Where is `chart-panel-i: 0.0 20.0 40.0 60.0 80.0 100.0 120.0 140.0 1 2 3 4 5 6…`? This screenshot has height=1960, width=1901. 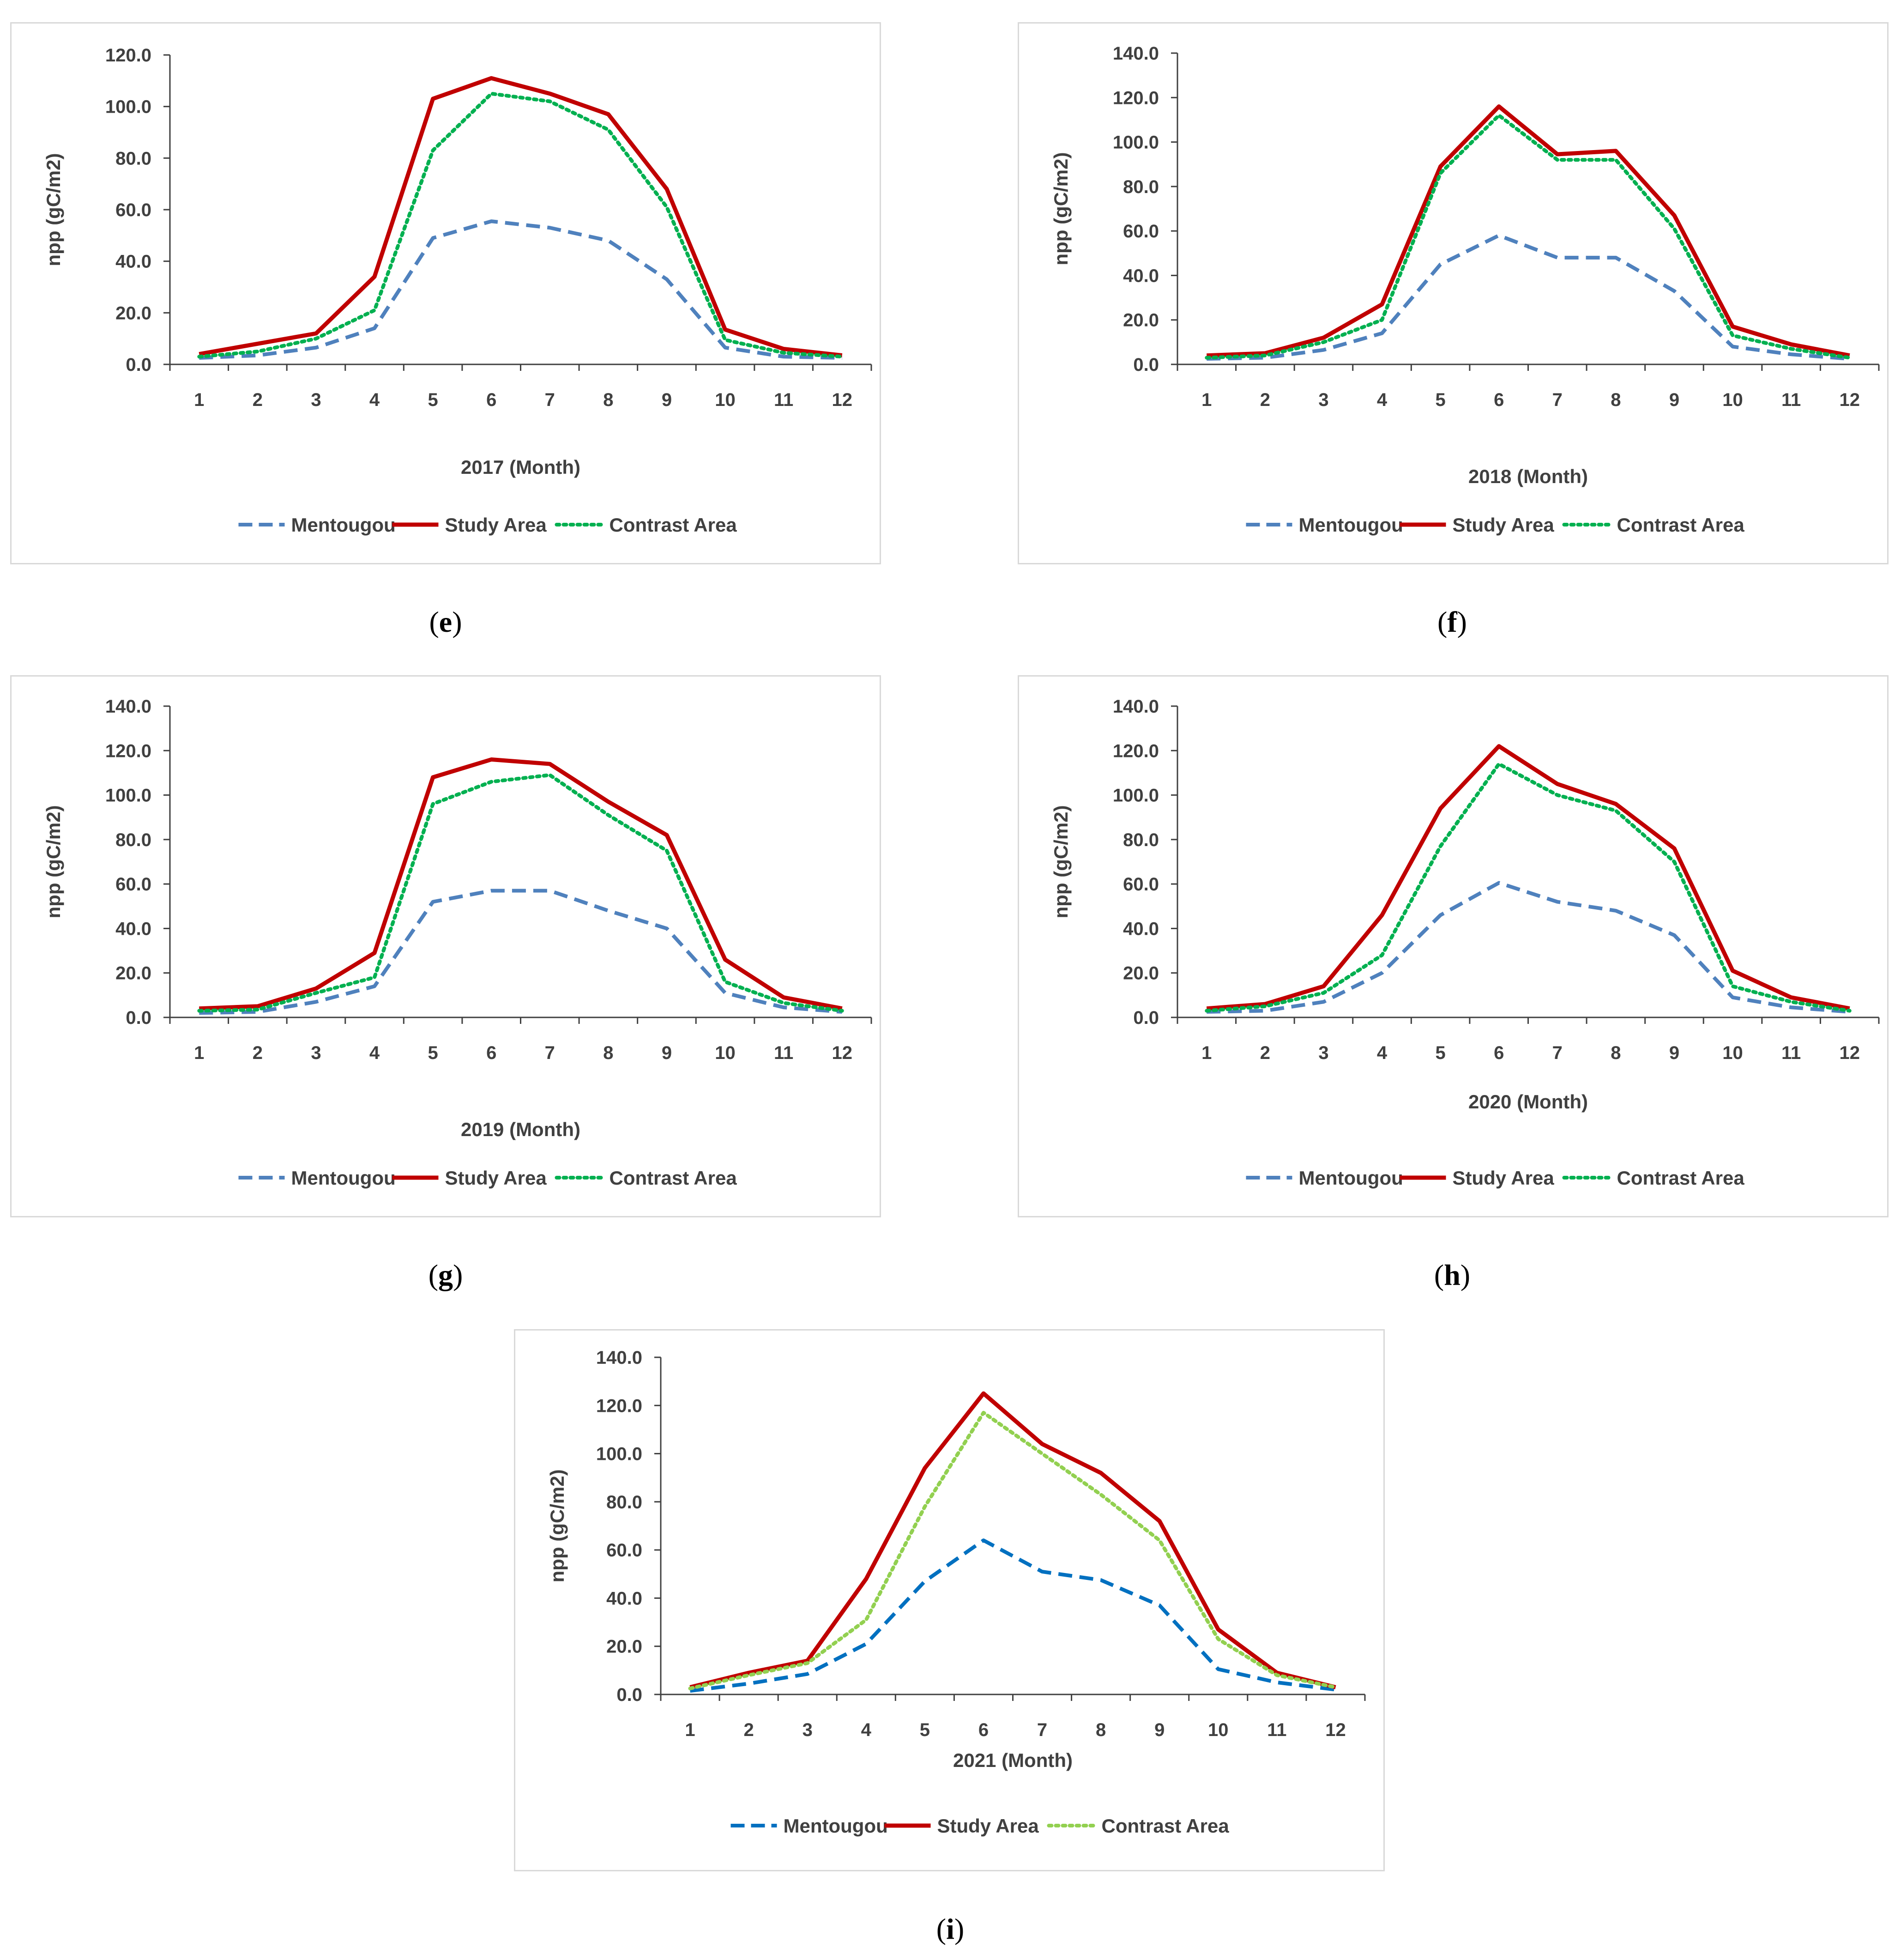
chart-panel-i: 0.0 20.0 40.0 60.0 80.0 100.0 120.0 140.0 1 2 3 4 5 6… is located at coordinates (949, 1600).